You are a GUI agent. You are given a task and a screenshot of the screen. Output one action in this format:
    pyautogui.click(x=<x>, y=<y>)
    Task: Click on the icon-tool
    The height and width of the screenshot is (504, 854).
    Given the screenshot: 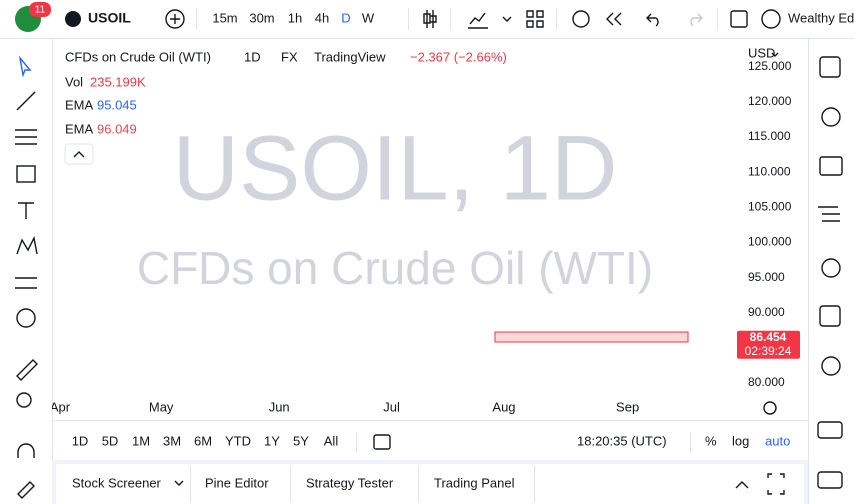 What is the action you would take?
    pyautogui.click(x=26, y=318)
    